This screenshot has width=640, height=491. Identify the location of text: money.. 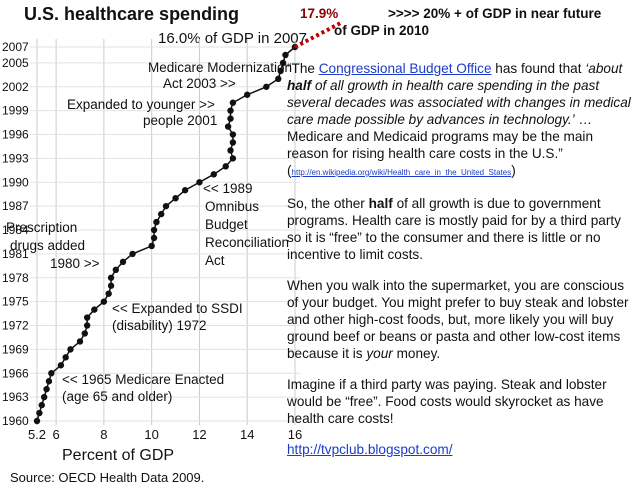
(416, 353).